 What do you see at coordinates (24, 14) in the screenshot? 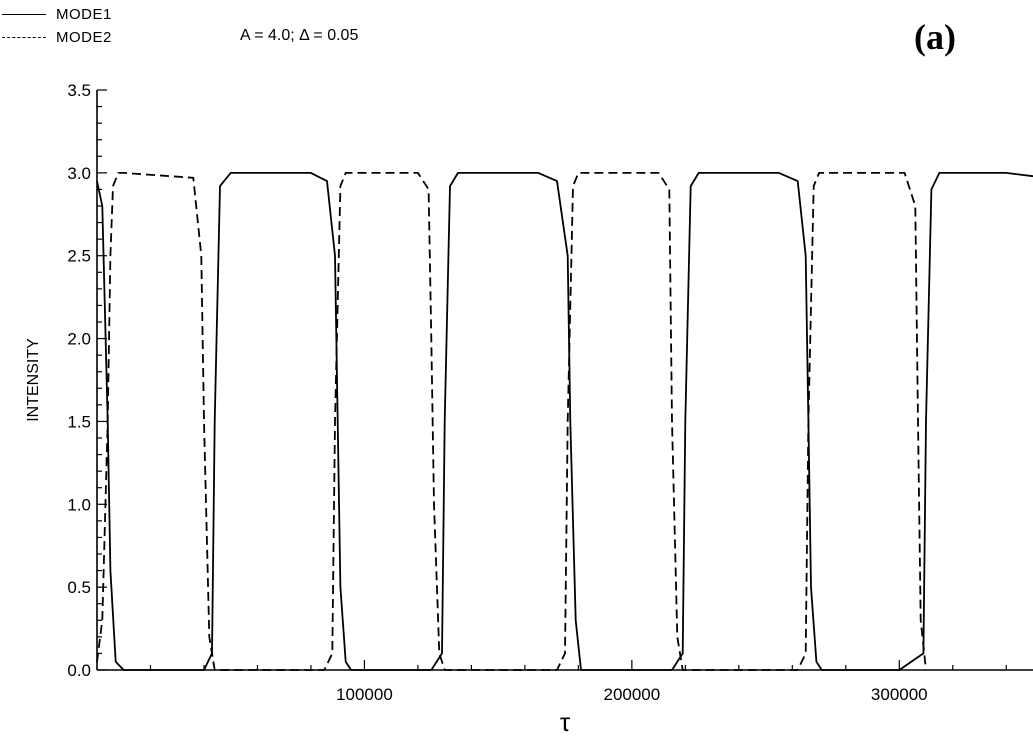
I see `legend-swatch-solid` at bounding box center [24, 14].